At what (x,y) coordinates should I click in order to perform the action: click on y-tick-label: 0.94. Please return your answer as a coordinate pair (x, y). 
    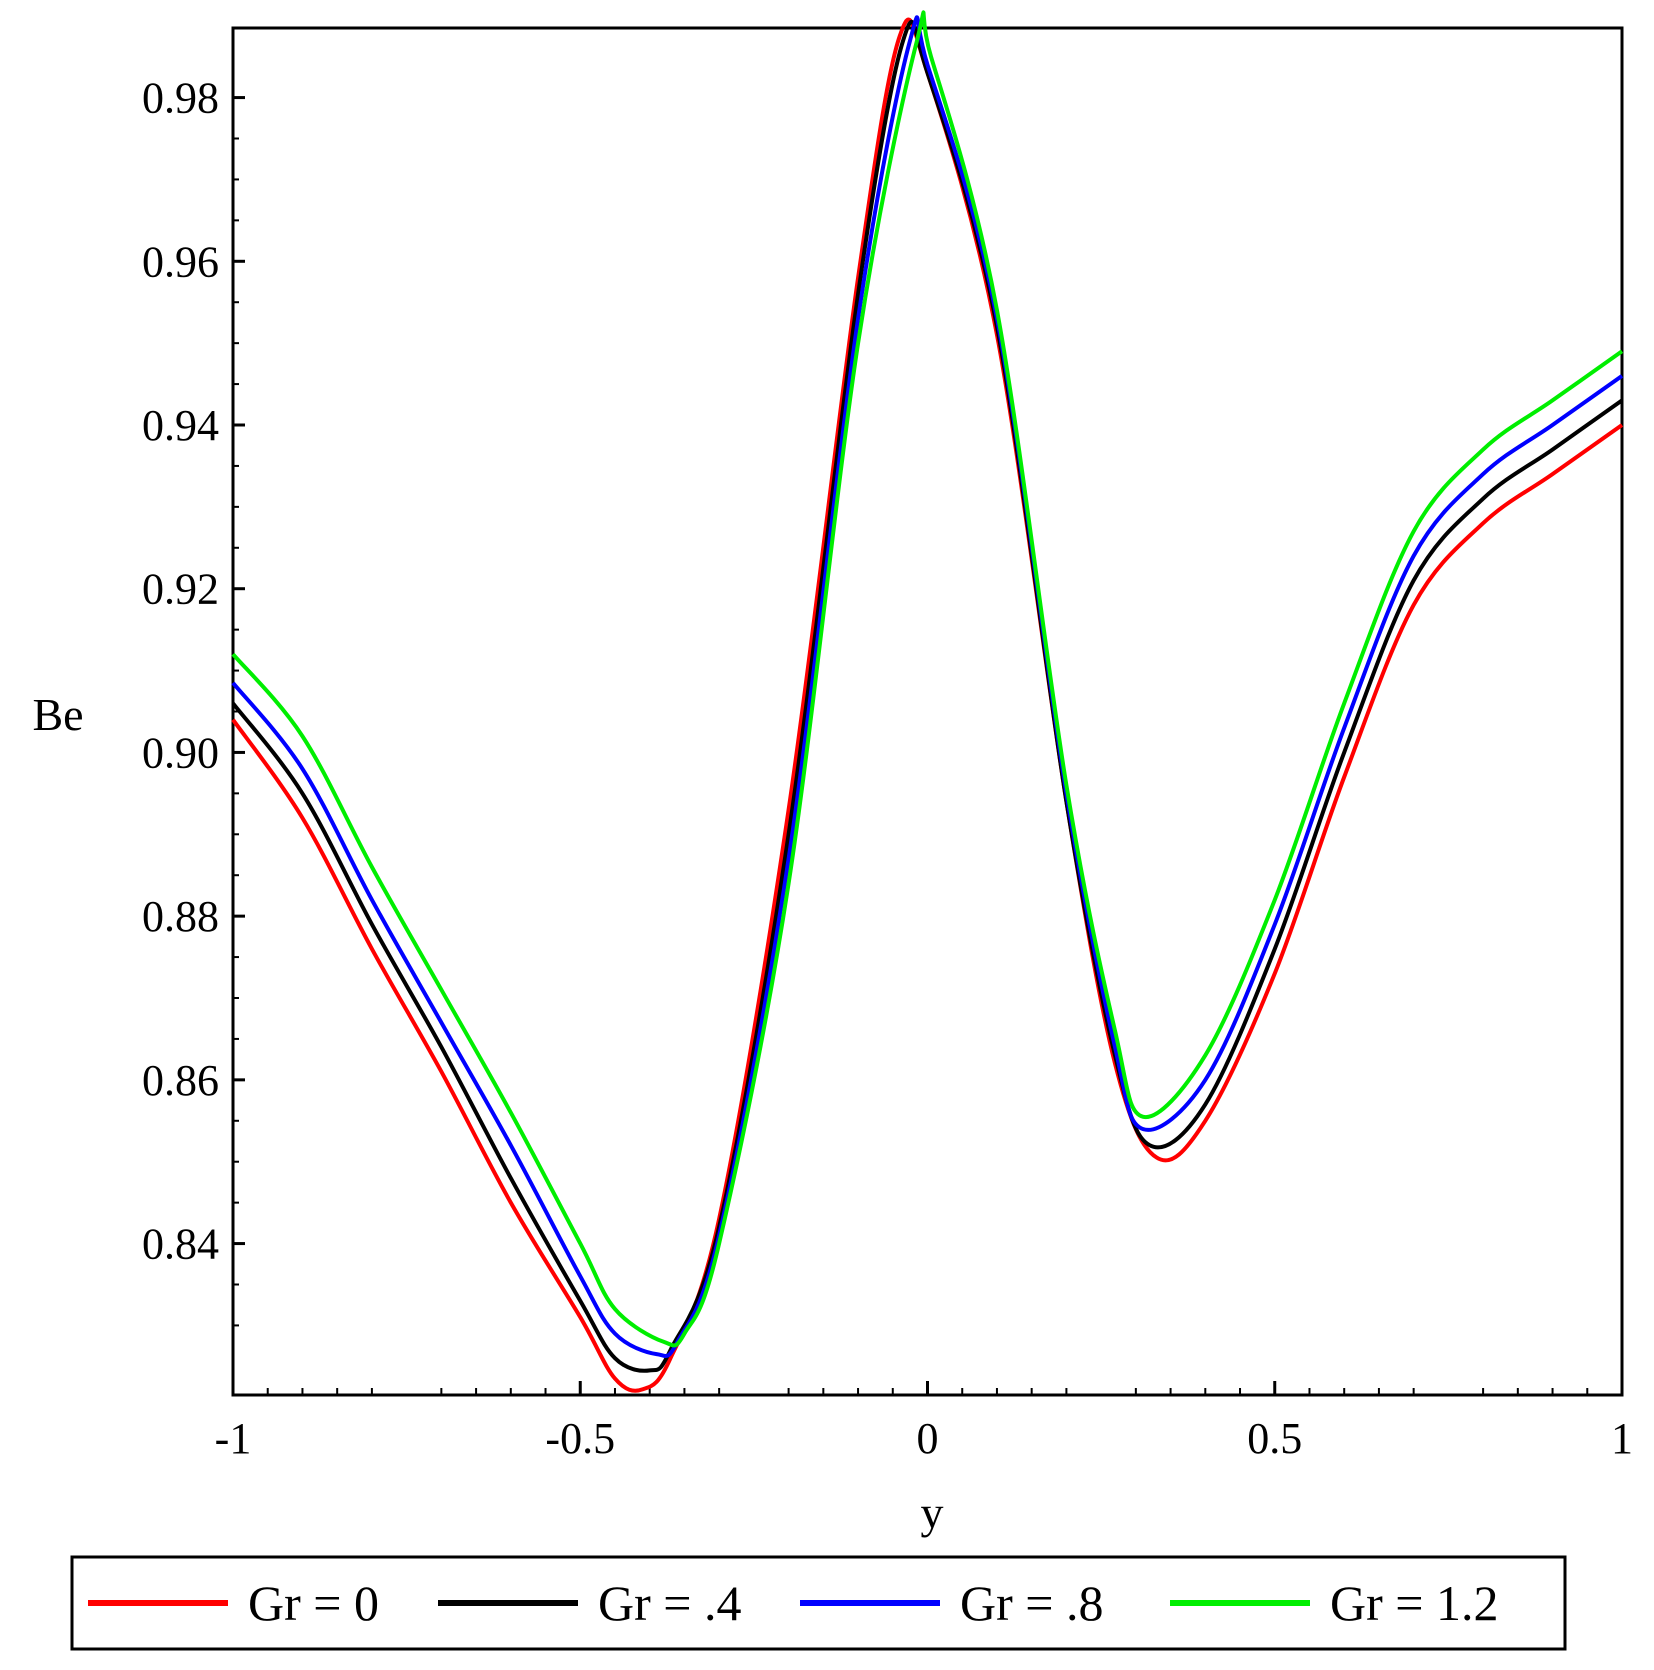
    Looking at the image, I should click on (180, 425).